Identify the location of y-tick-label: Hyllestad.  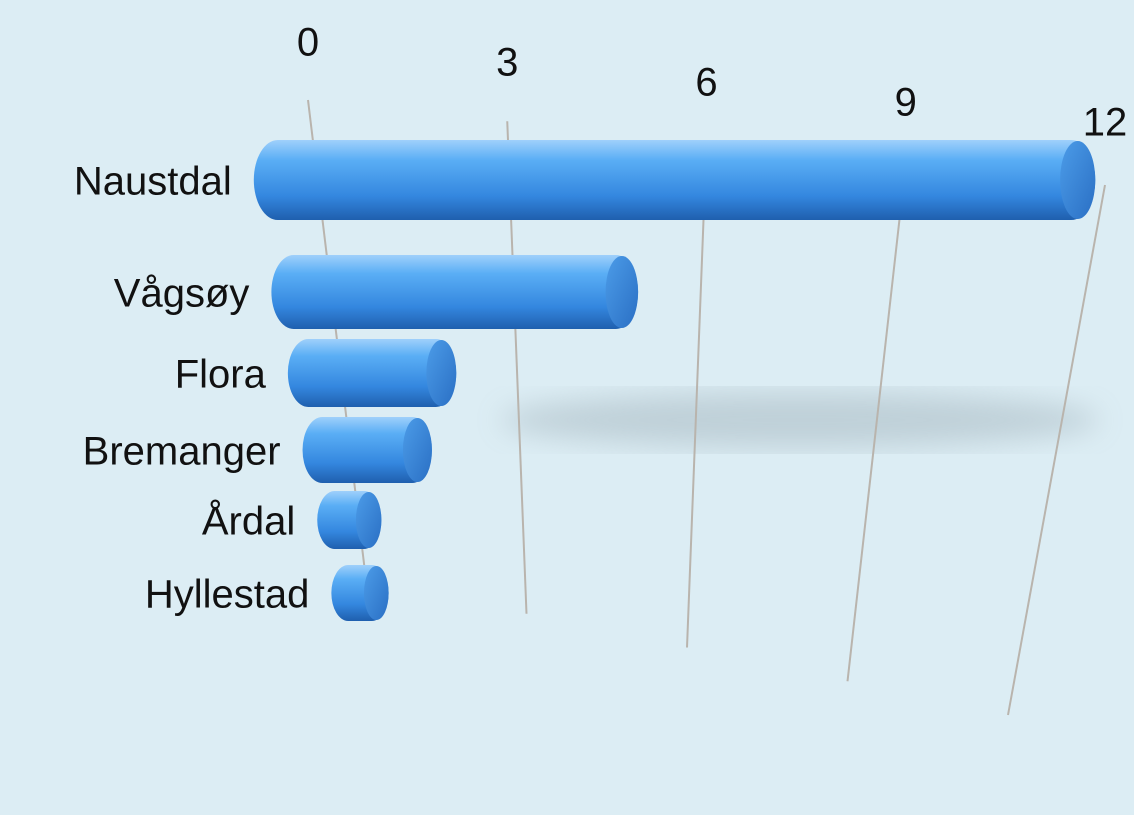
(227, 595).